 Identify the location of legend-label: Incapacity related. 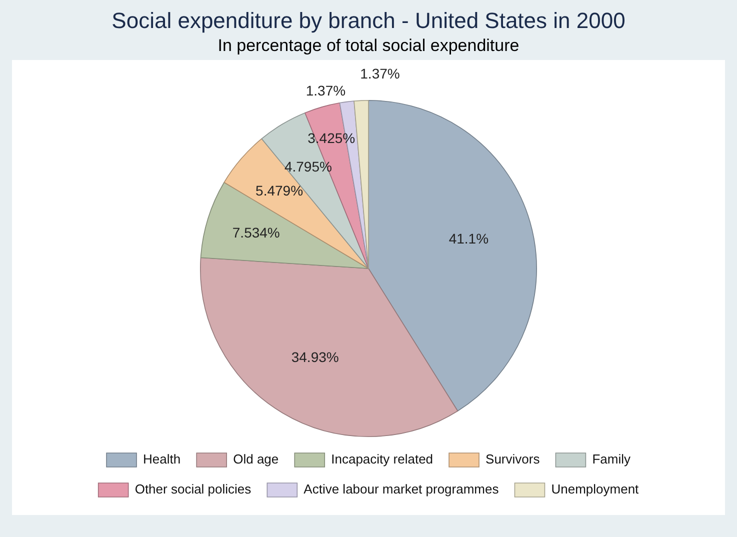
(382, 459).